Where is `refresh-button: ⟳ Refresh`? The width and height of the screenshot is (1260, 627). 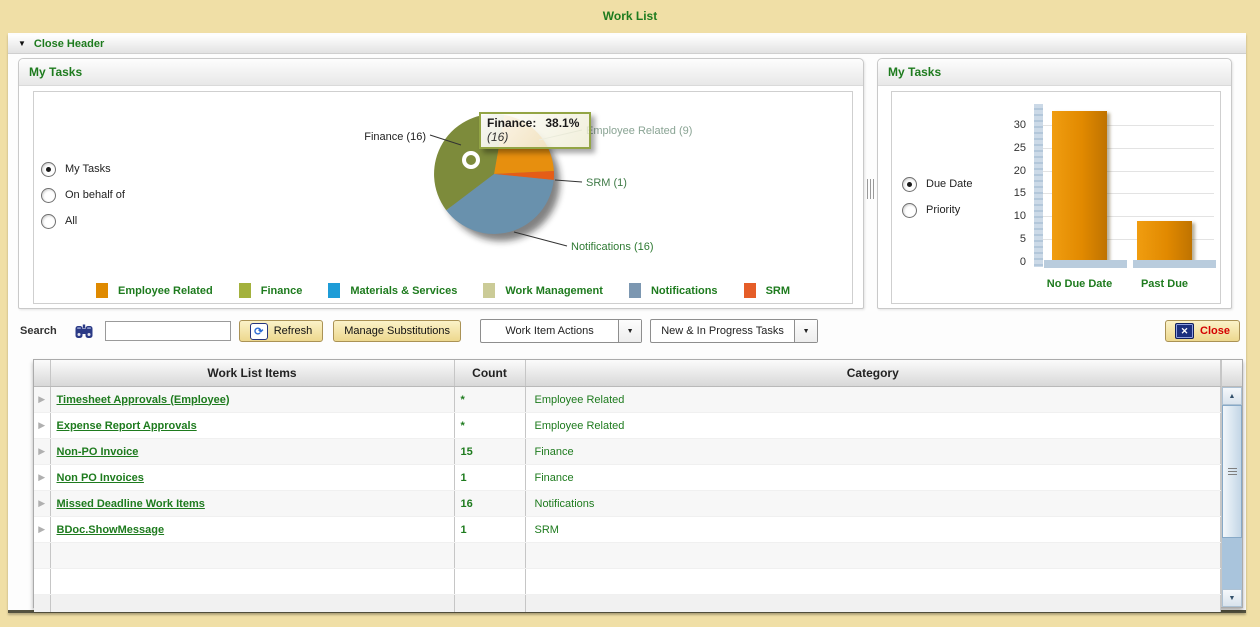 refresh-button: ⟳ Refresh is located at coordinates (281, 331).